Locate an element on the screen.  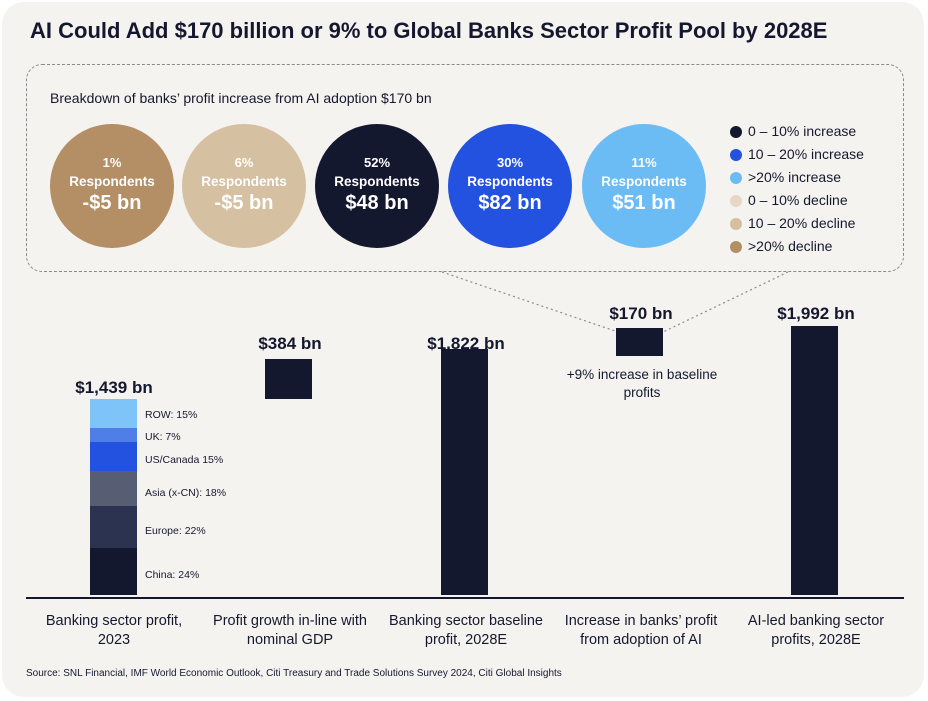
circle-percent: 11% is located at coordinates (644, 162).